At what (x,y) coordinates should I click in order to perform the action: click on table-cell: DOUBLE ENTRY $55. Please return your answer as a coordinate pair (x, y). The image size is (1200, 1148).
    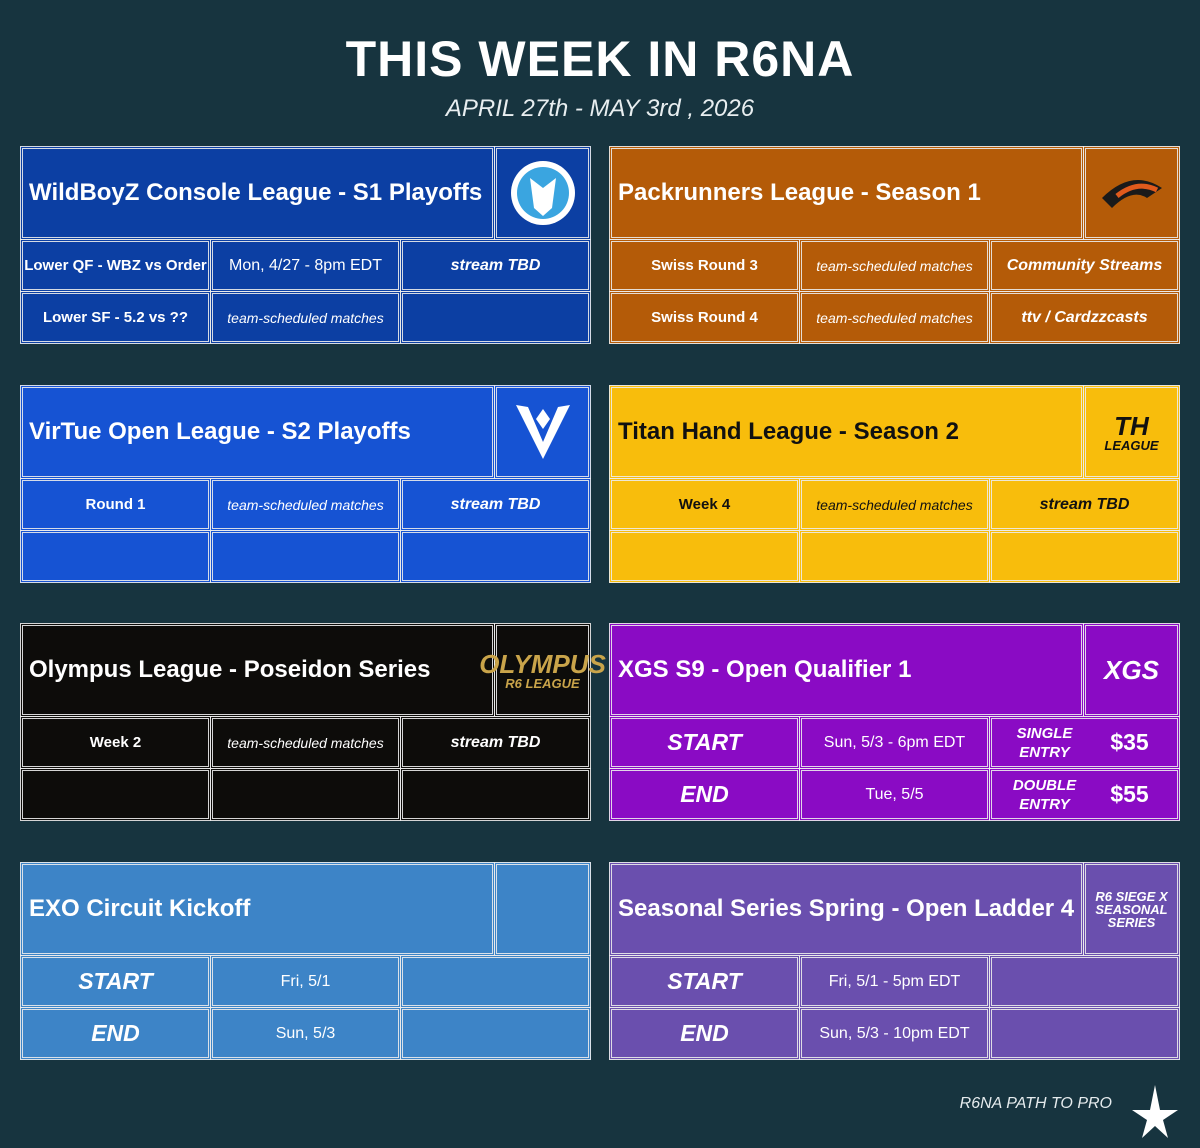
    Looking at the image, I should click on (1084, 794).